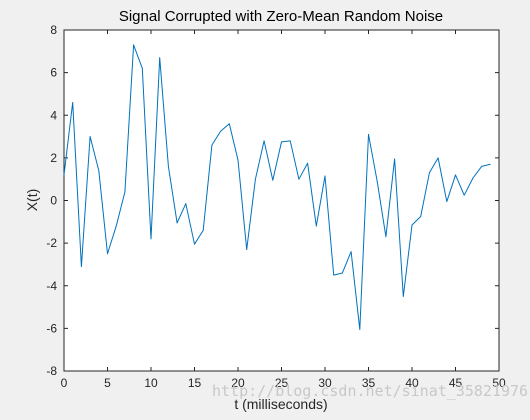 This screenshot has width=530, height=420. Describe the element at coordinates (53, 158) in the screenshot. I see `y-tick-label: 2` at that location.